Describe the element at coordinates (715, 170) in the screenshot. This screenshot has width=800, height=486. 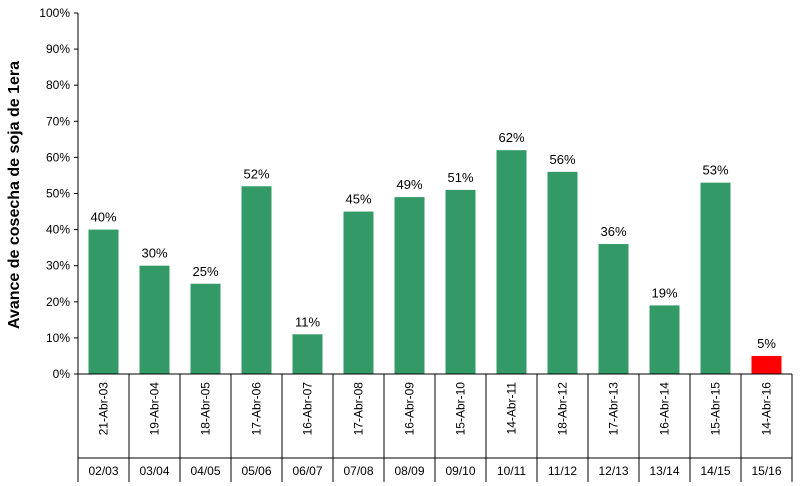
I see `data-label: 53%` at that location.